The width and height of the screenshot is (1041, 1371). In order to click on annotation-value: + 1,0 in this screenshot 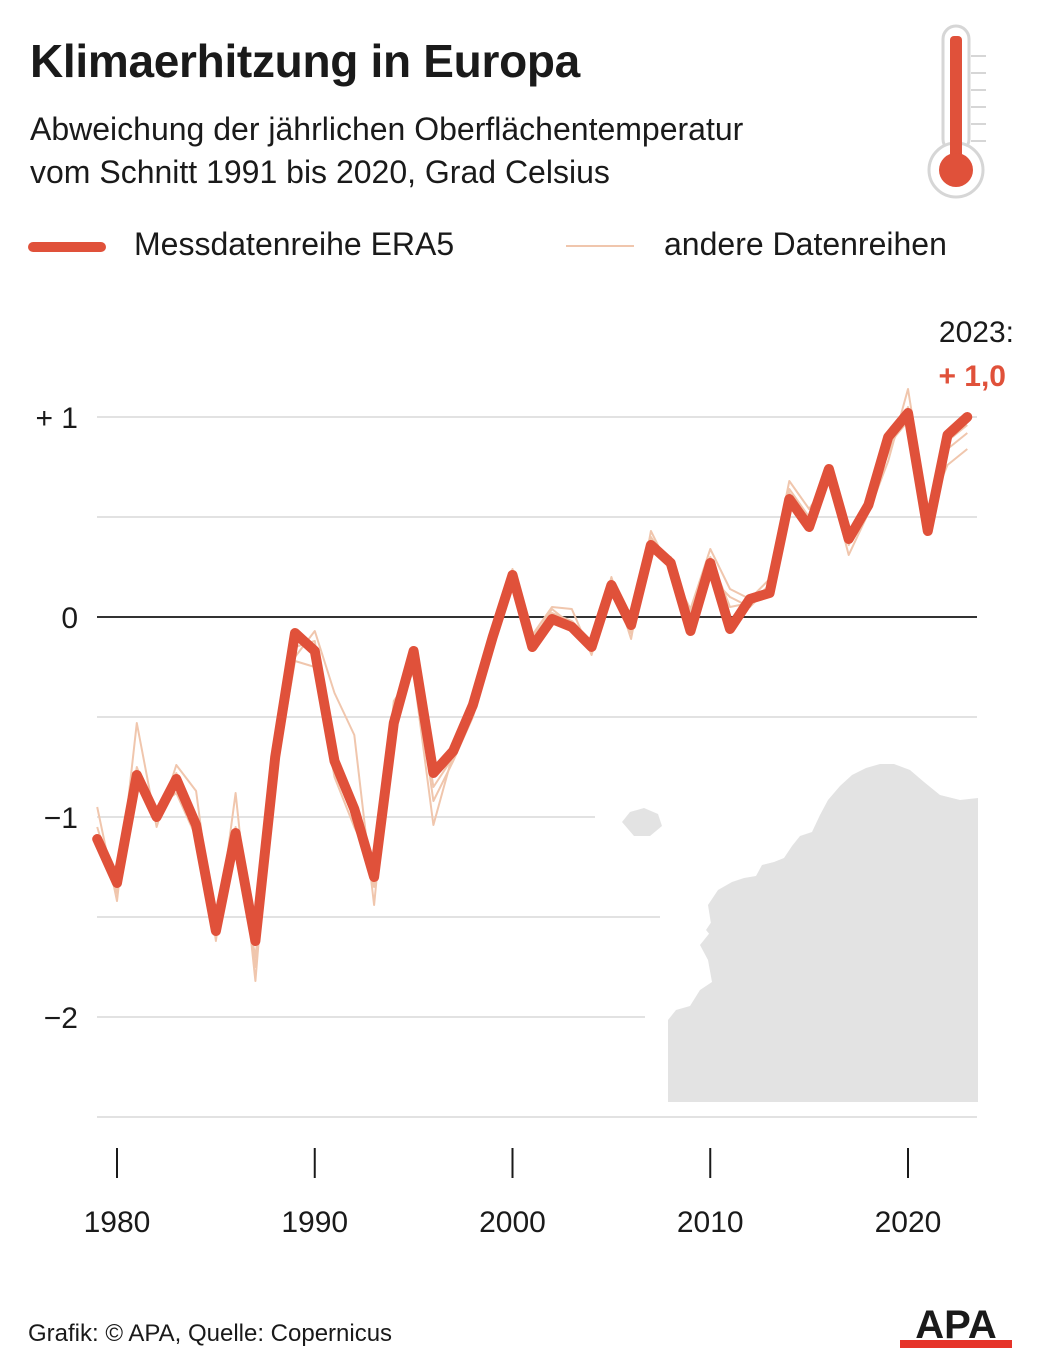, I will do `click(972, 376)`.